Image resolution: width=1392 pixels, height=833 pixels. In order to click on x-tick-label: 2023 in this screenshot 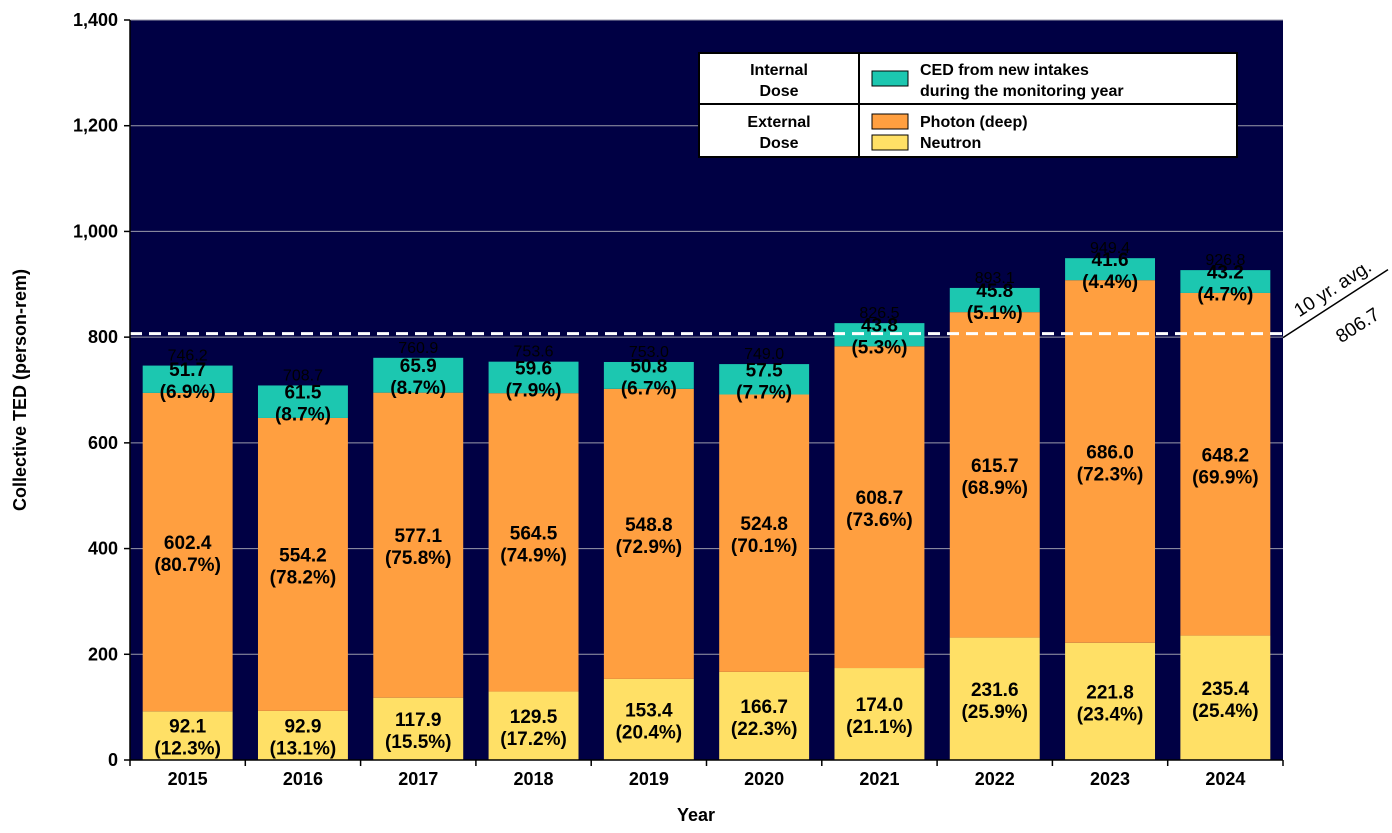, I will do `click(1110, 779)`.